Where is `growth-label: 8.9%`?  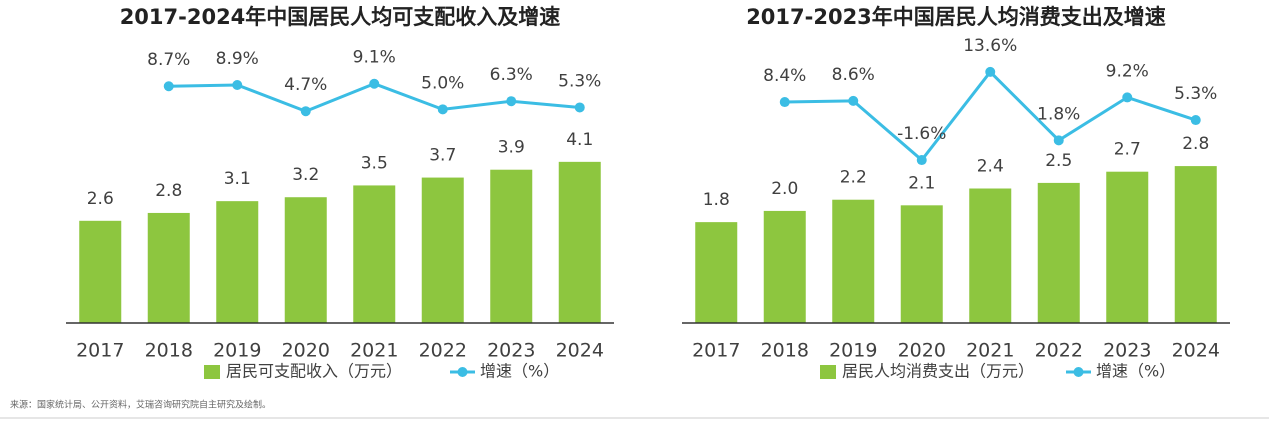
growth-label: 8.9% is located at coordinates (237, 59).